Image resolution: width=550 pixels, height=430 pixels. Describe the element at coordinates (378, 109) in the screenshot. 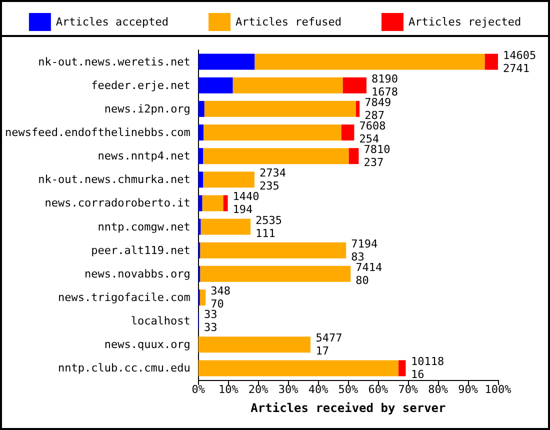

I see `annotation: 7849 287` at that location.